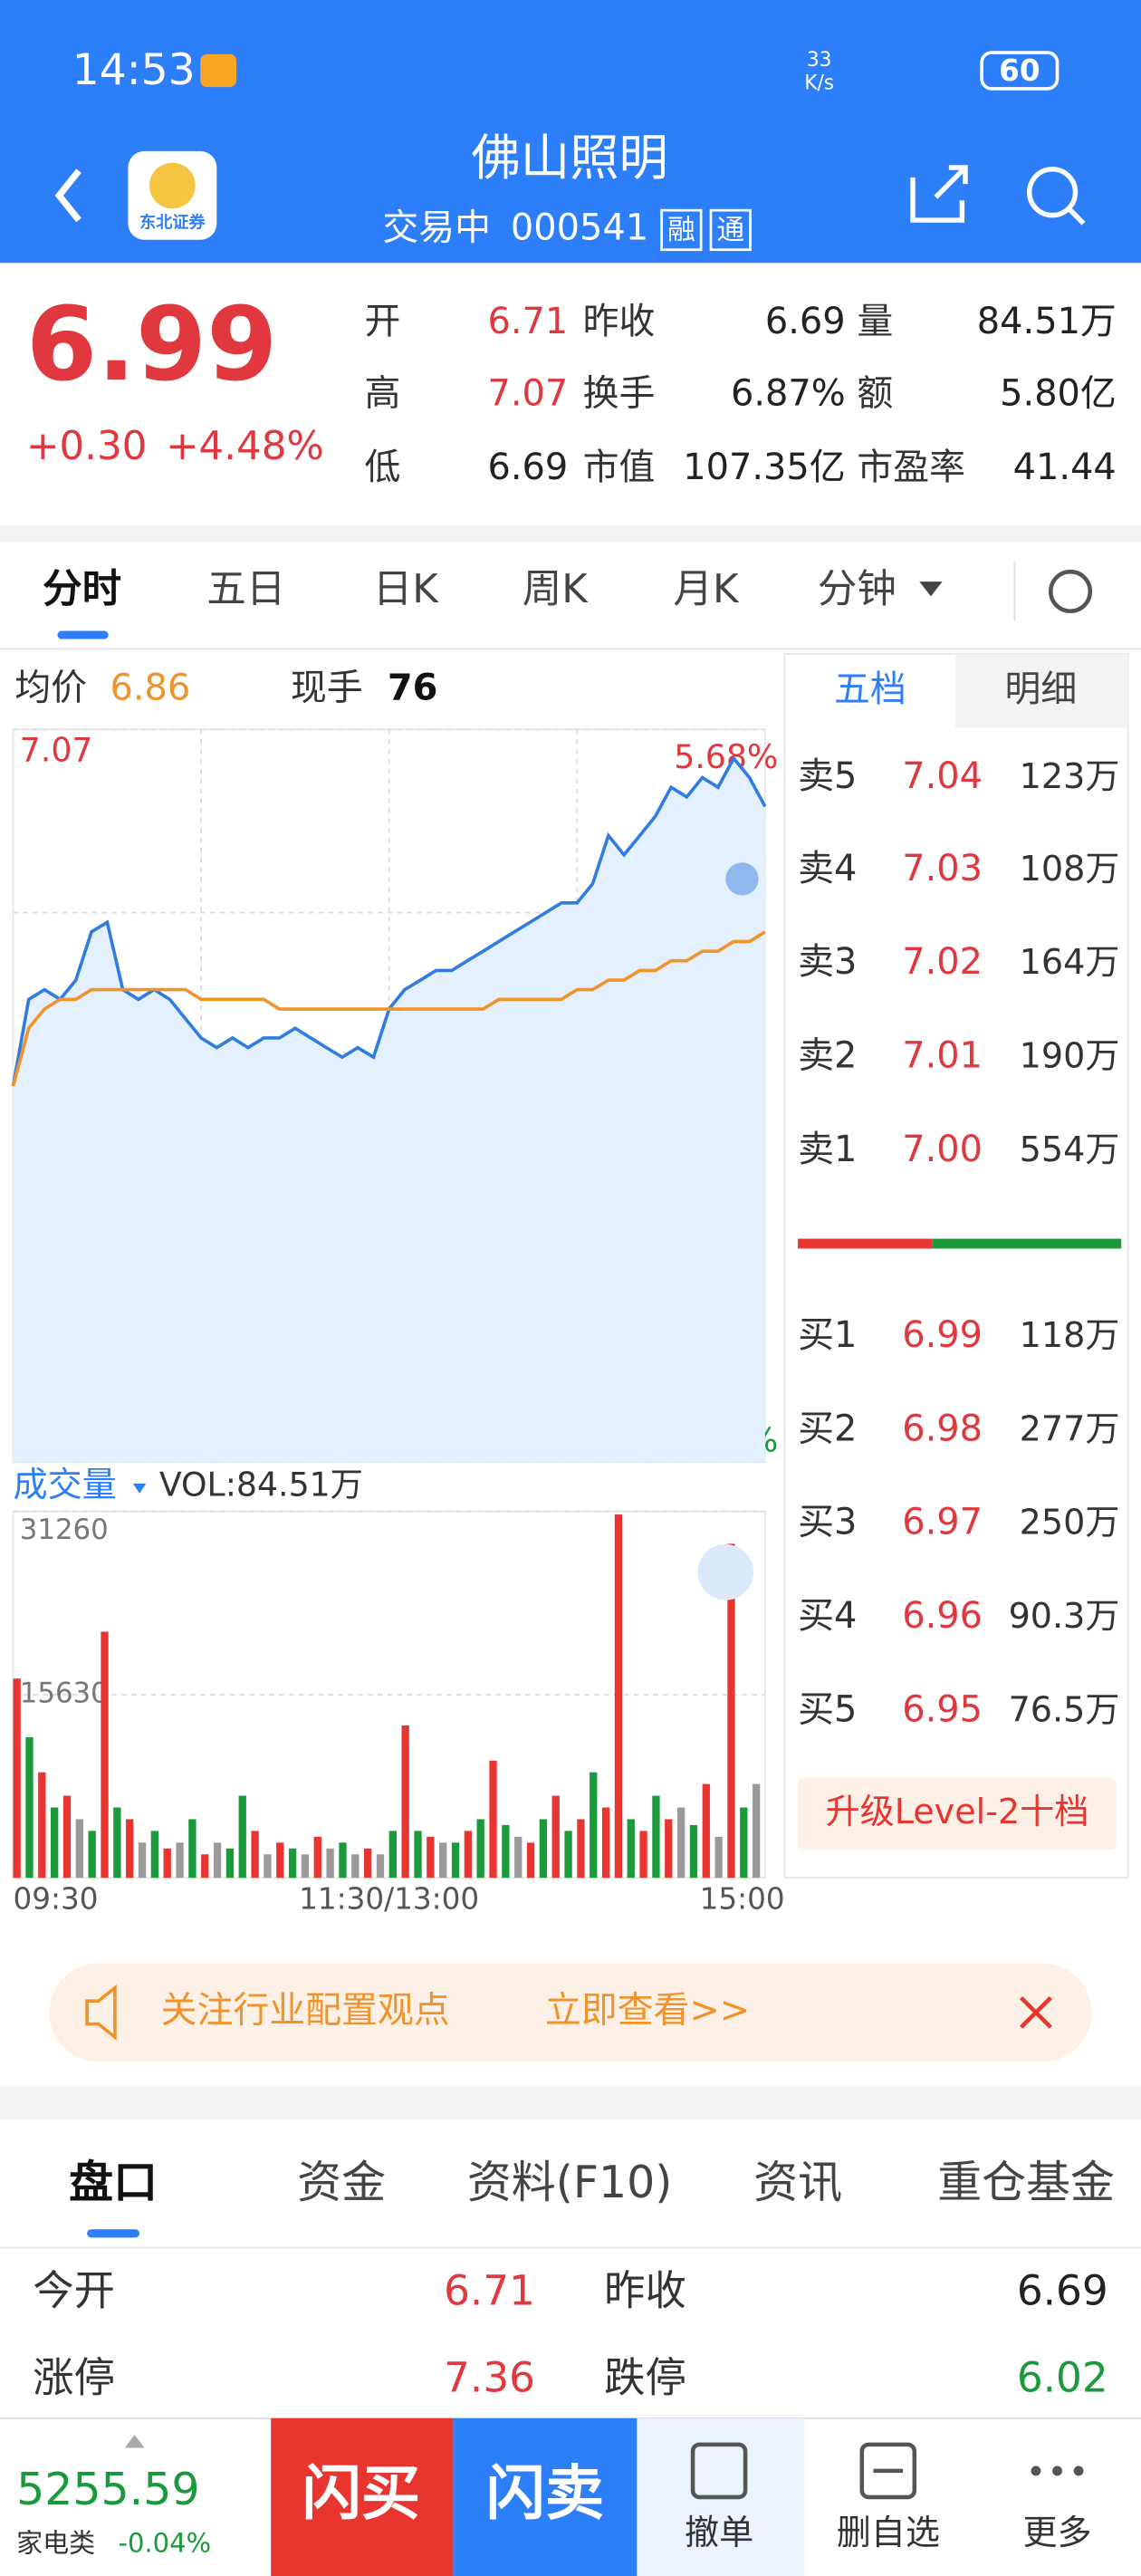 This screenshot has height=2576, width=1141. I want to click on stat-value: 6.71, so click(528, 321).